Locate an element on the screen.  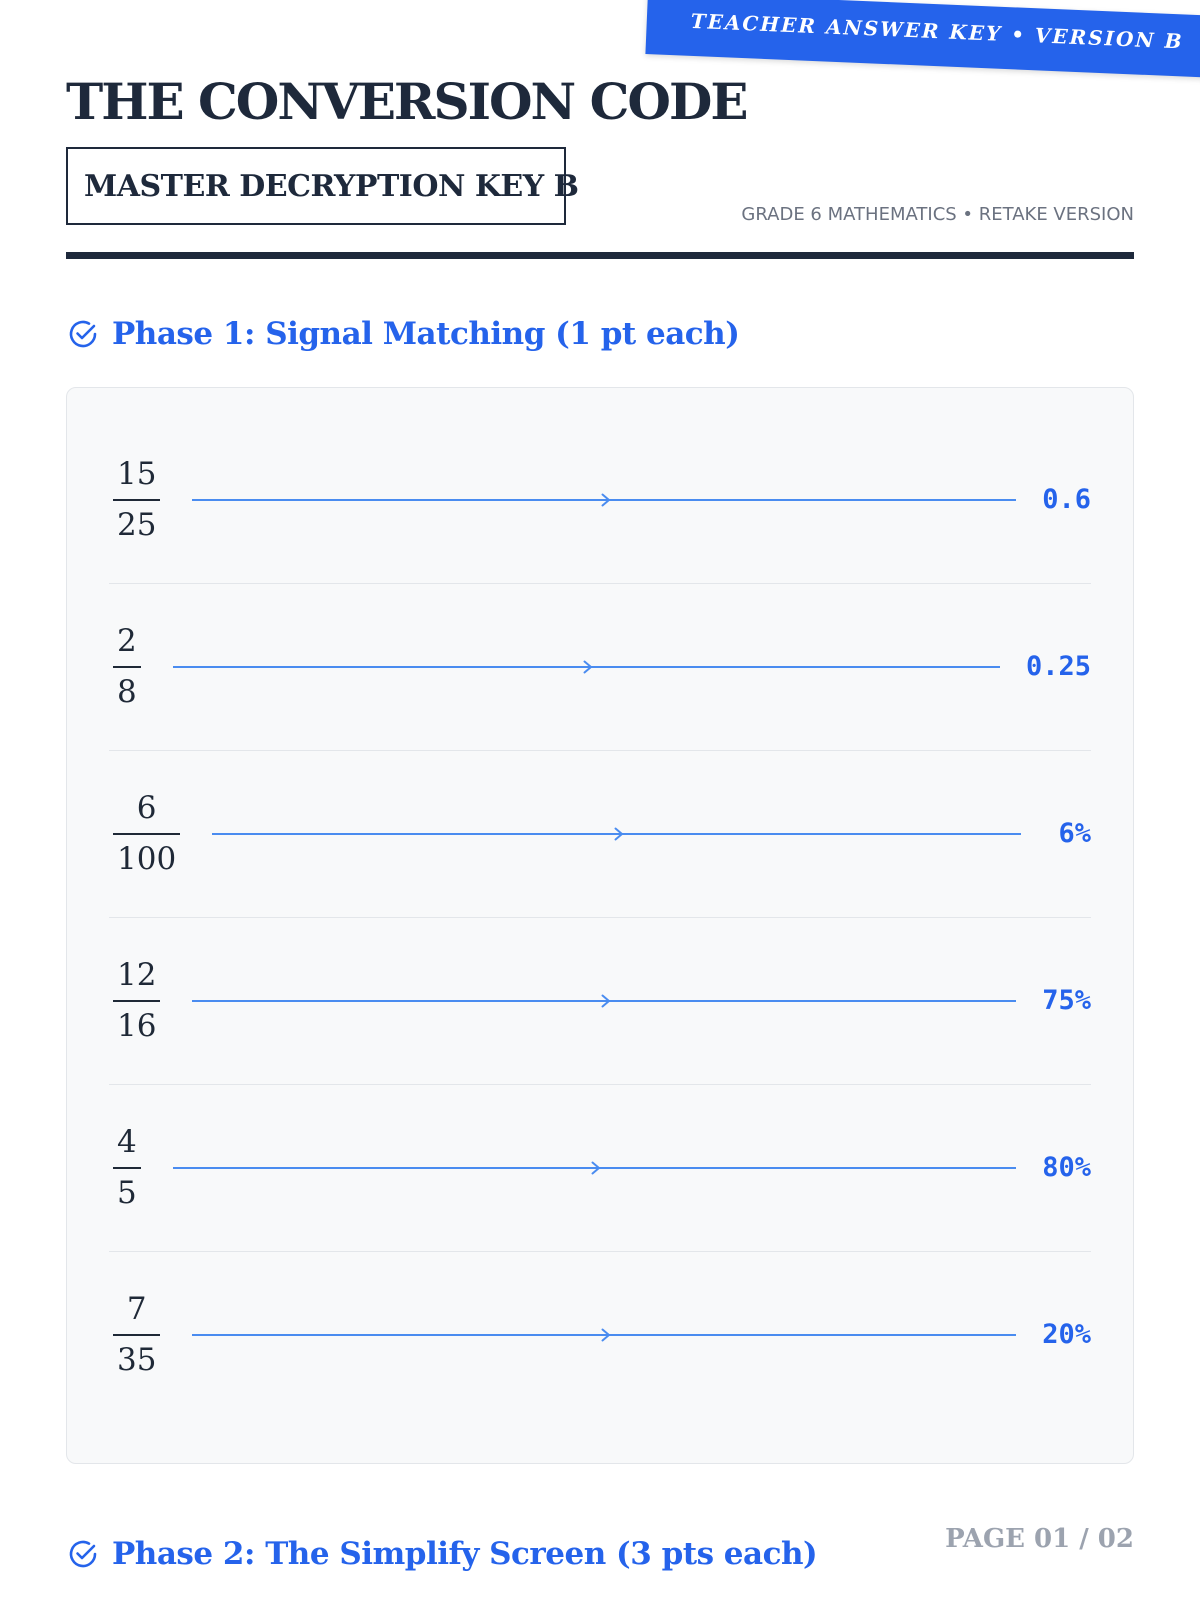
fraction-denominator: 25 is located at coordinates (137, 524).